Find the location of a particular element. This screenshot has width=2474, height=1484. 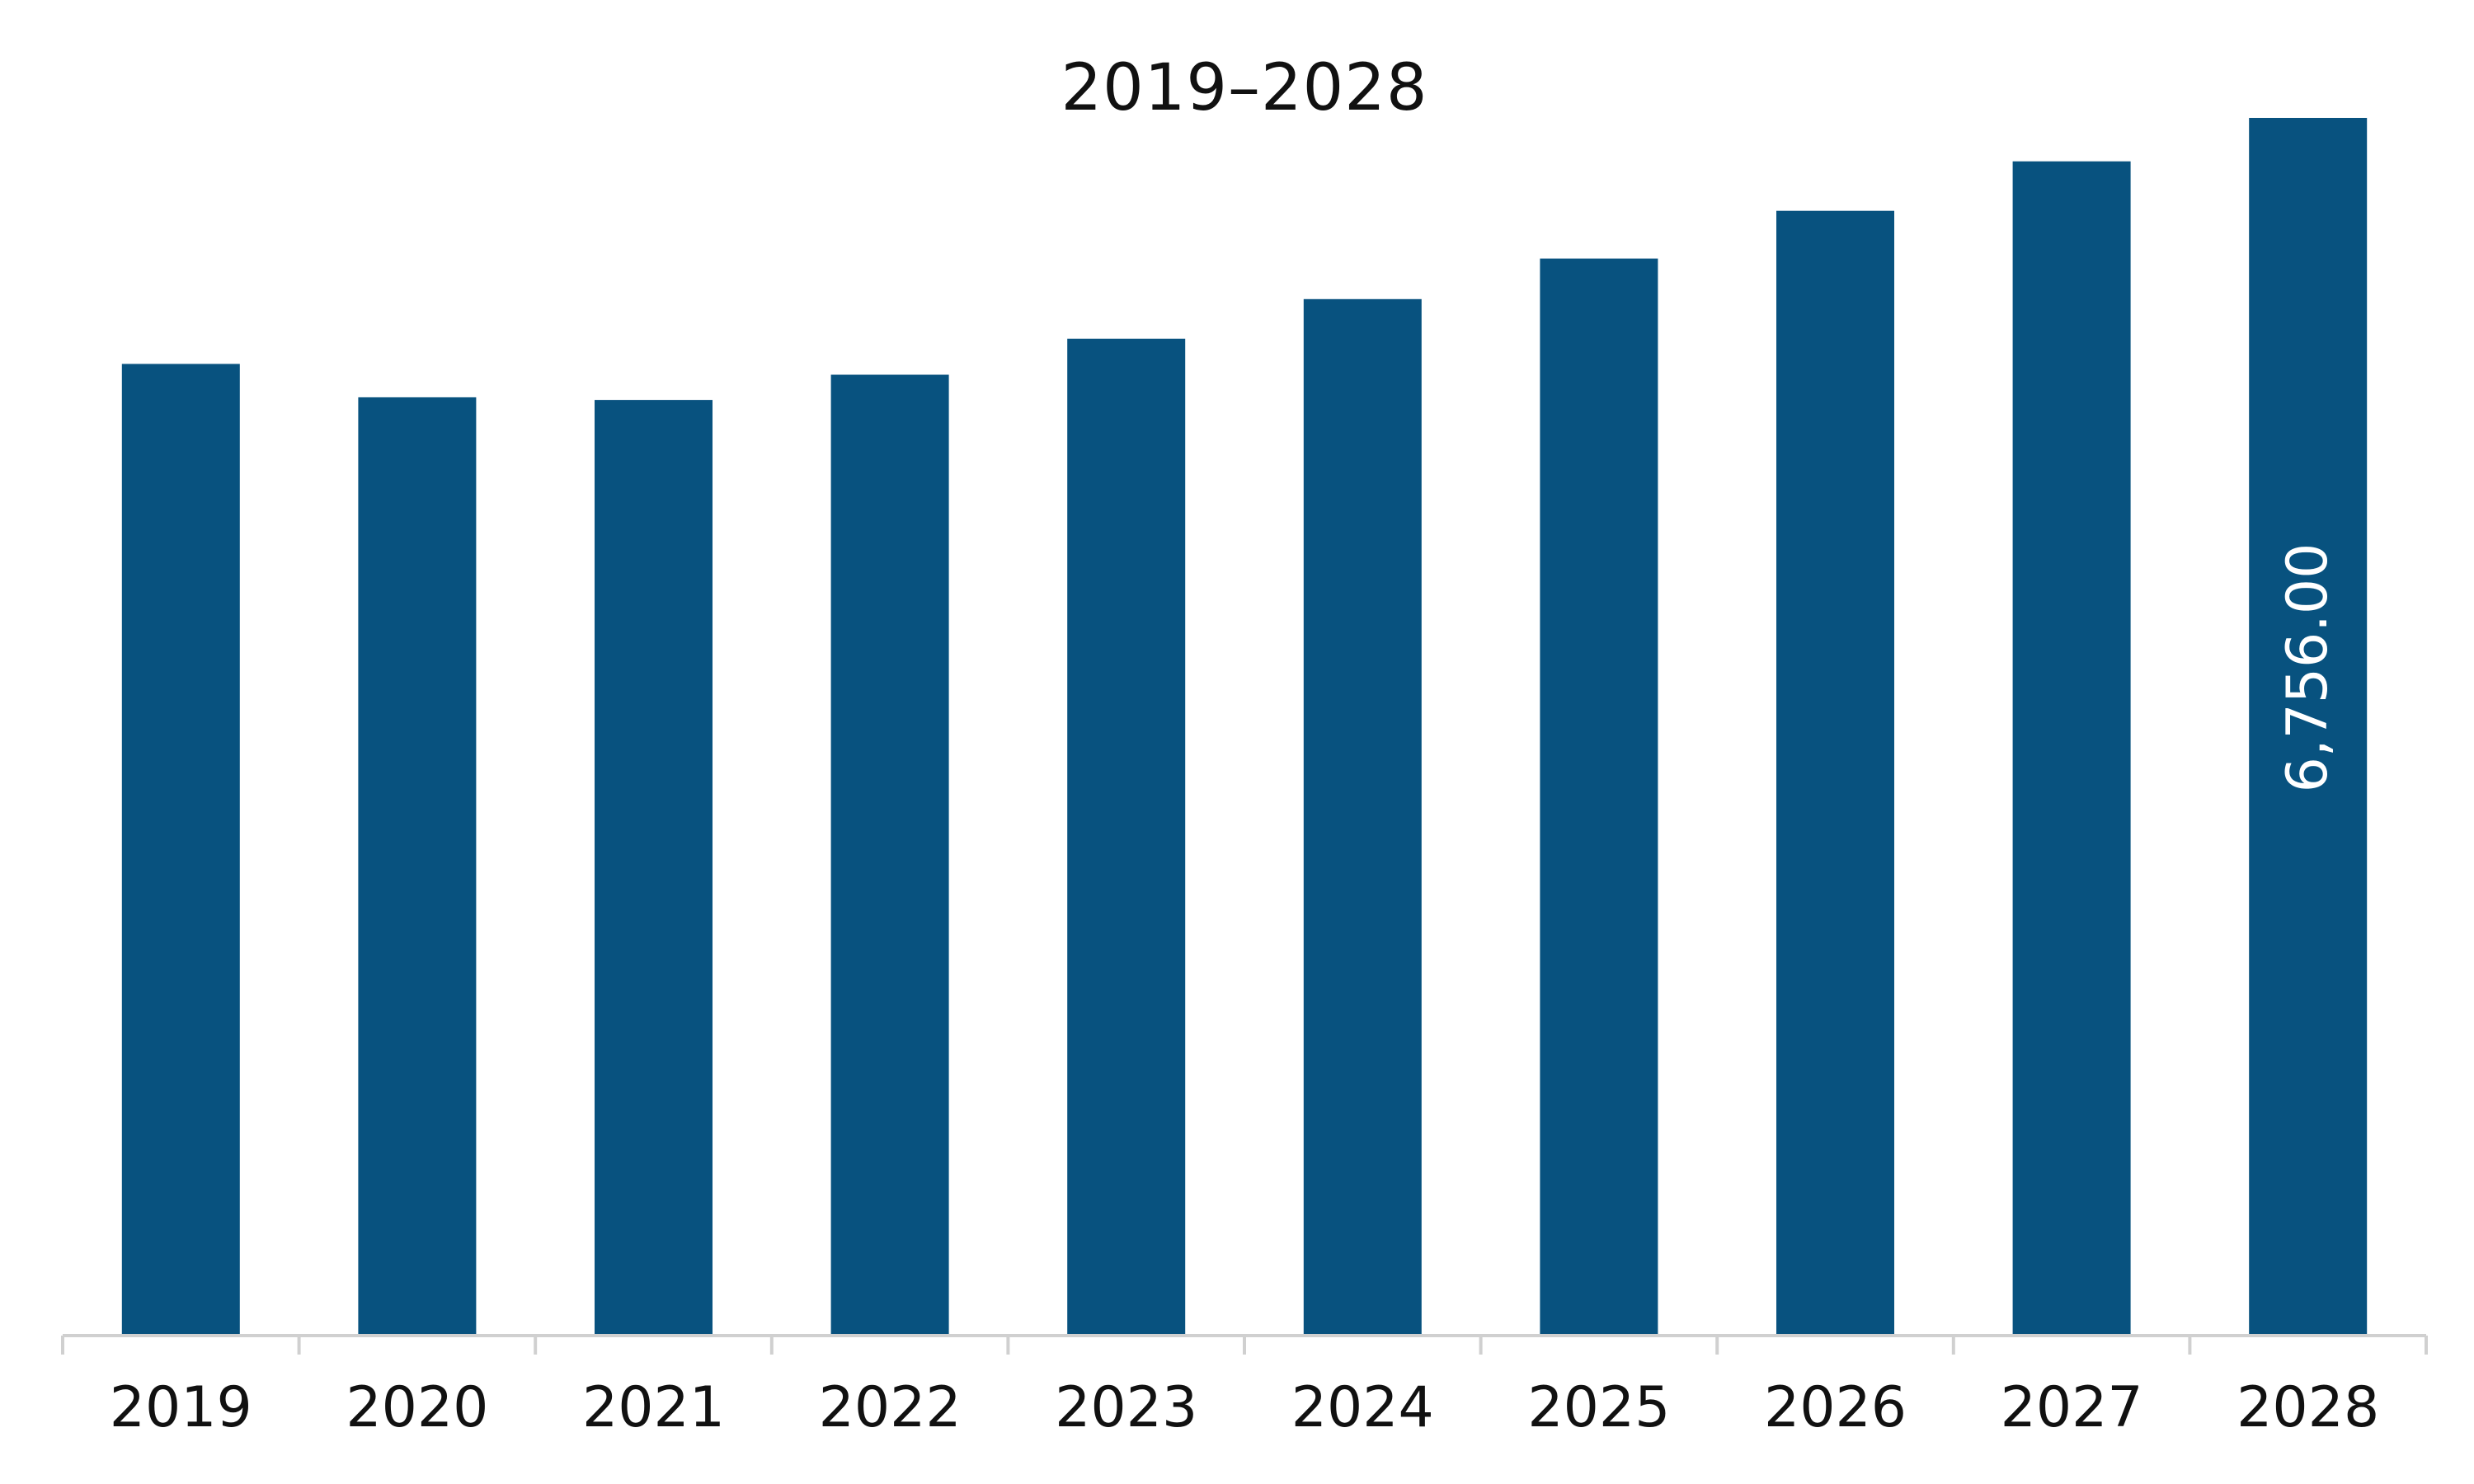

x-tick-label-2027: 2027 is located at coordinates (2072, 1407).